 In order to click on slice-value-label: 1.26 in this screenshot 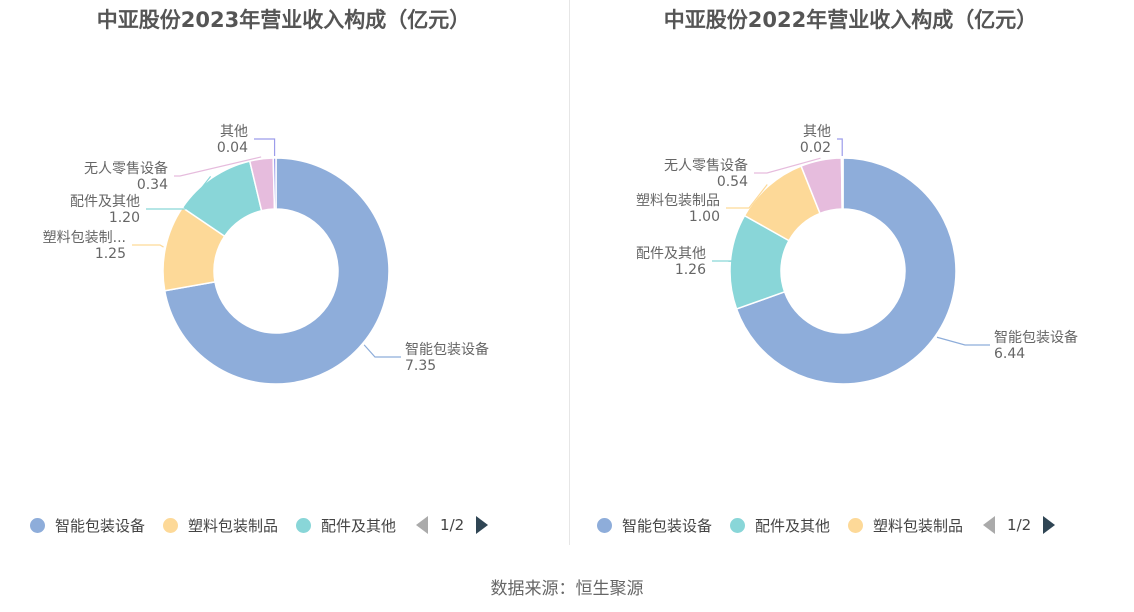, I will do `click(690, 270)`.